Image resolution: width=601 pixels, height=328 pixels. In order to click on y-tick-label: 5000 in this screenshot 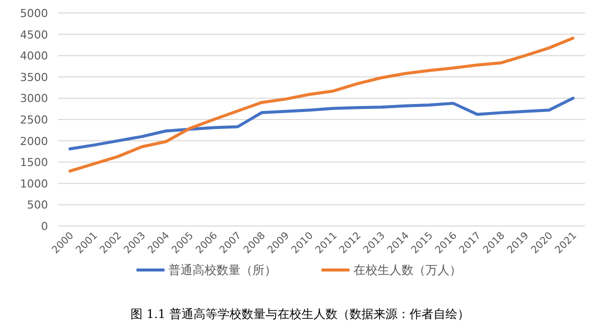, I will do `click(34, 13)`.